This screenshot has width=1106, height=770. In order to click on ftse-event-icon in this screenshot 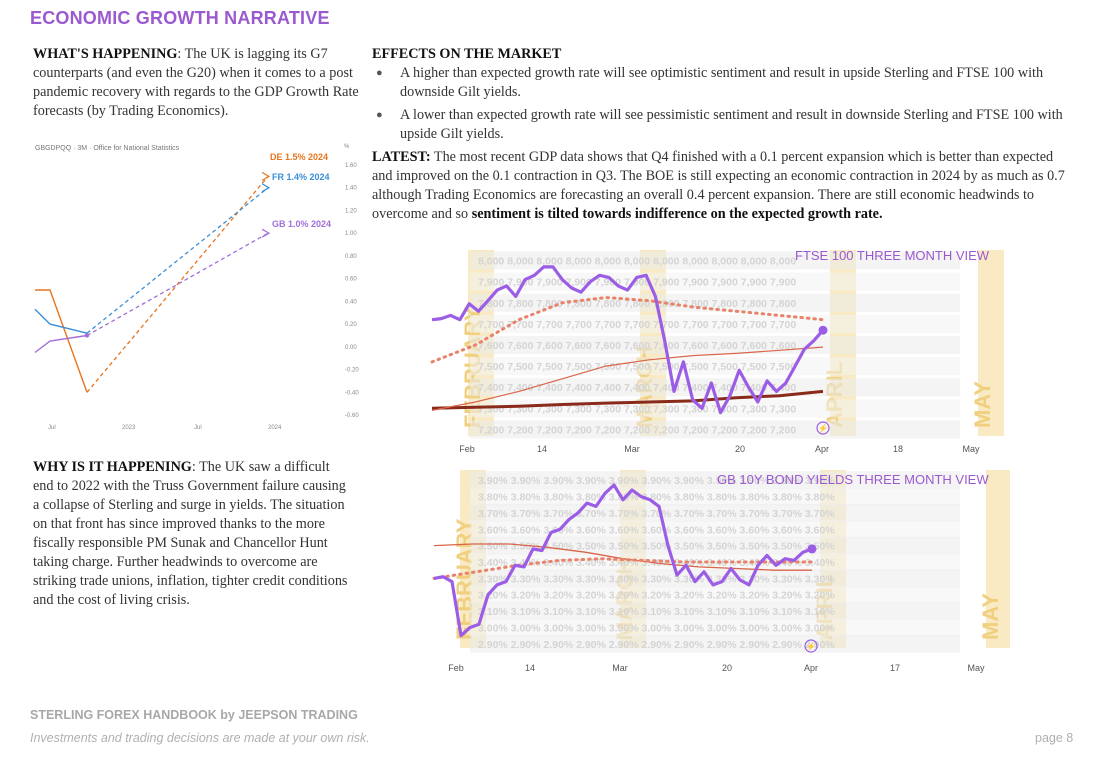, I will do `click(823, 428)`.